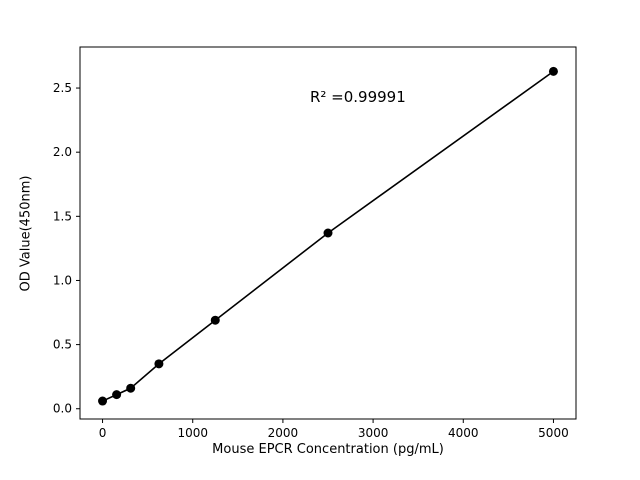  What do you see at coordinates (283, 433) in the screenshot?
I see `x-tick-label: 2000` at bounding box center [283, 433].